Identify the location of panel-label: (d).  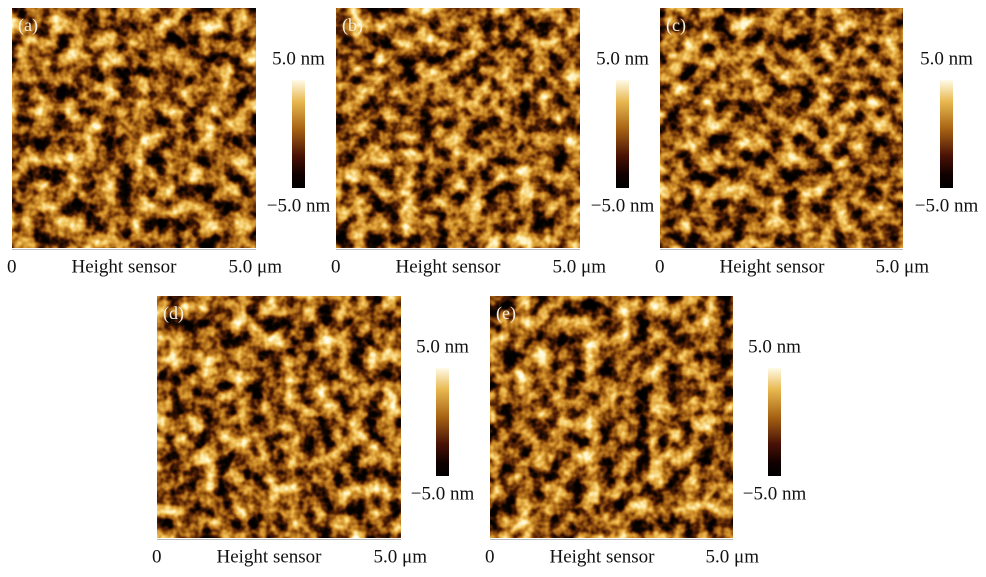
(173, 313).